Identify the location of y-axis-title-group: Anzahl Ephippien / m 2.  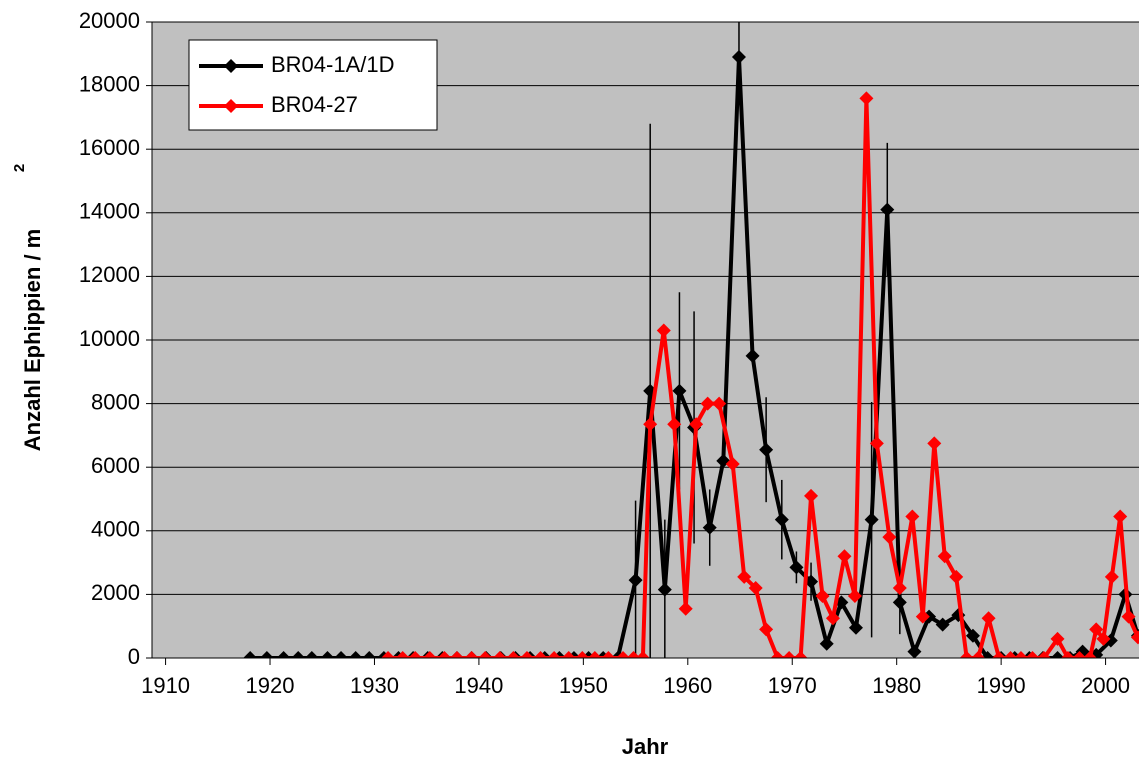
(28, 307).